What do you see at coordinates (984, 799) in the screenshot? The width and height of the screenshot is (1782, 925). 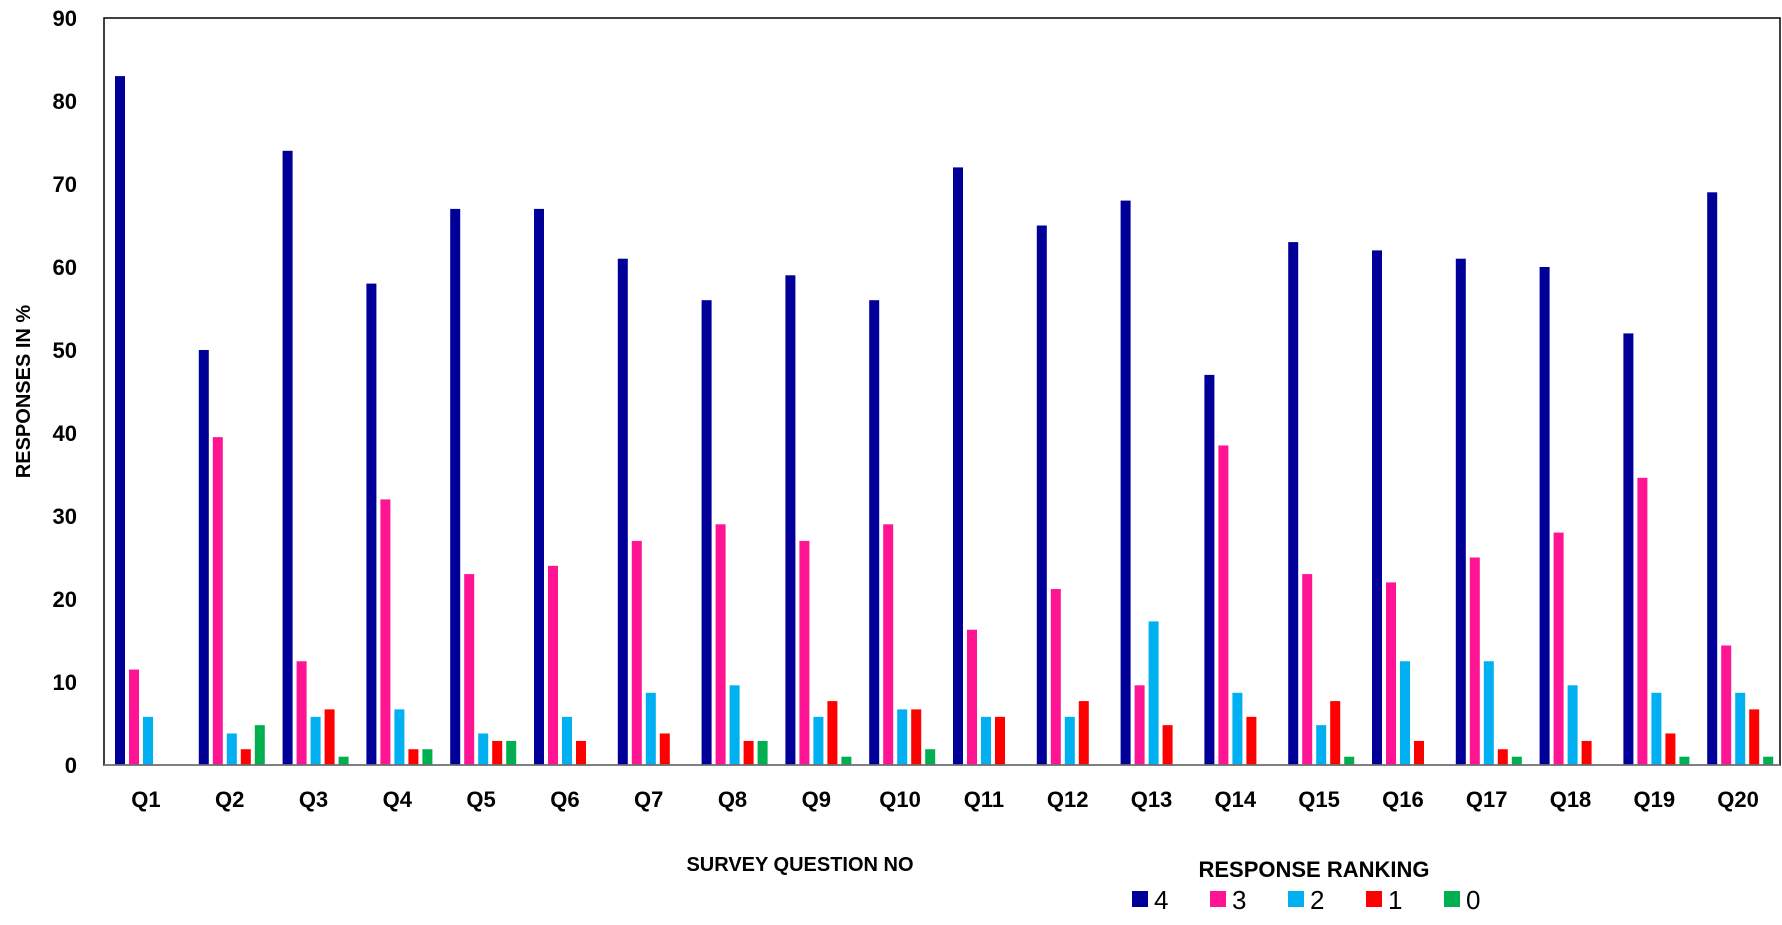 I see `x-tick-label: Q11` at bounding box center [984, 799].